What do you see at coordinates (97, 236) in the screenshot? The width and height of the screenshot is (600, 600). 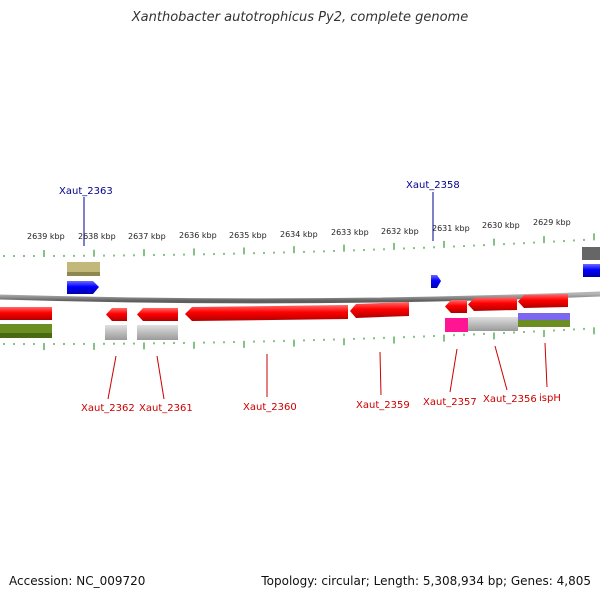 I see `ruler-label: 2638 kbp` at bounding box center [97, 236].